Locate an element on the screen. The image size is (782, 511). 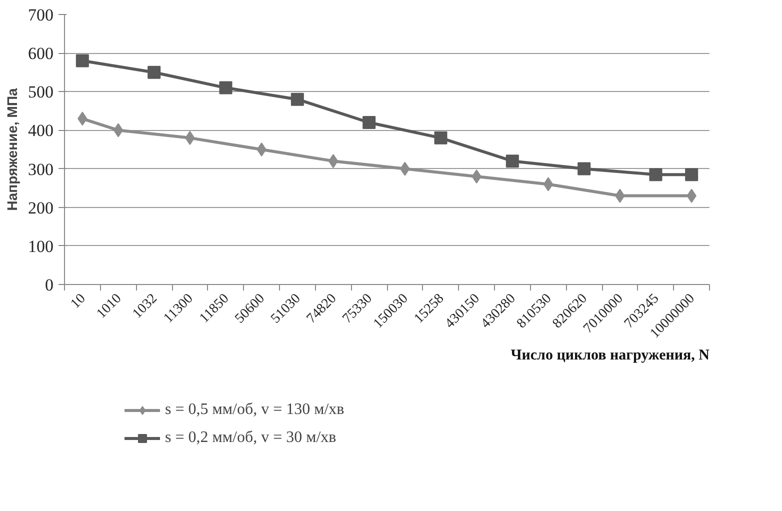
y-tick-label: 700 is located at coordinates (41, 15).